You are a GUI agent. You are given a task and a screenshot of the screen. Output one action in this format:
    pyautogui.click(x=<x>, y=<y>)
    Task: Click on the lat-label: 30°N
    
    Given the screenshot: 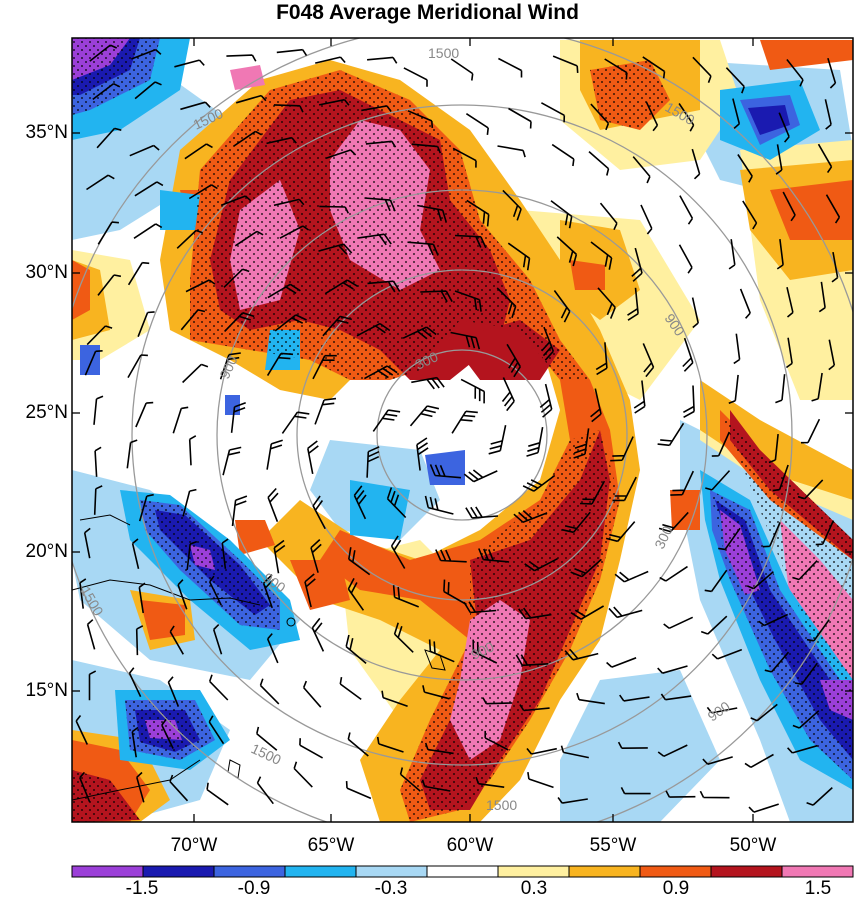 What is the action you would take?
    pyautogui.click(x=46, y=272)
    